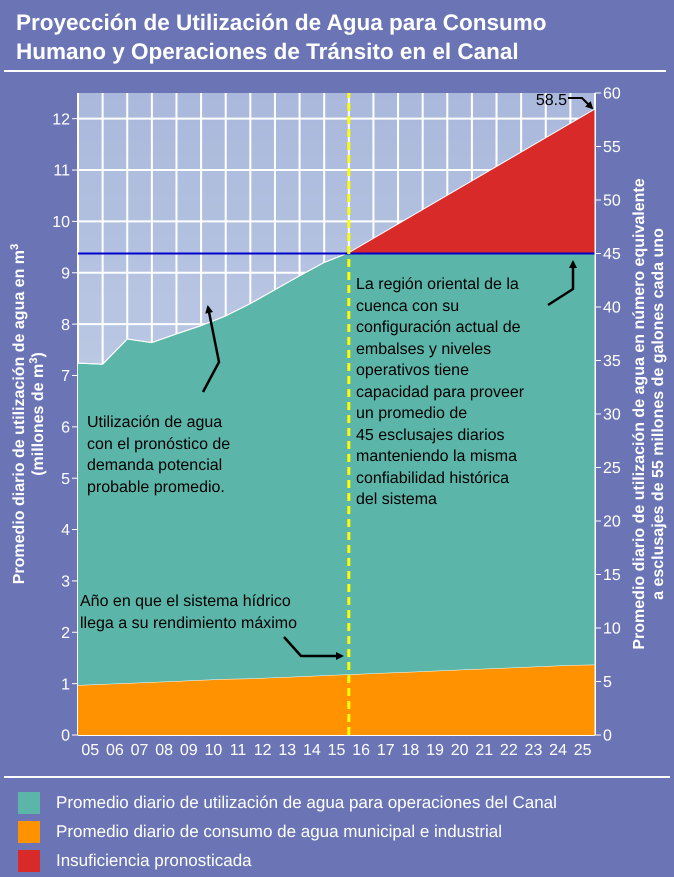 The image size is (674, 877). Describe the element at coordinates (612, 629) in the screenshot. I see `y2-tick-label: 10` at that location.